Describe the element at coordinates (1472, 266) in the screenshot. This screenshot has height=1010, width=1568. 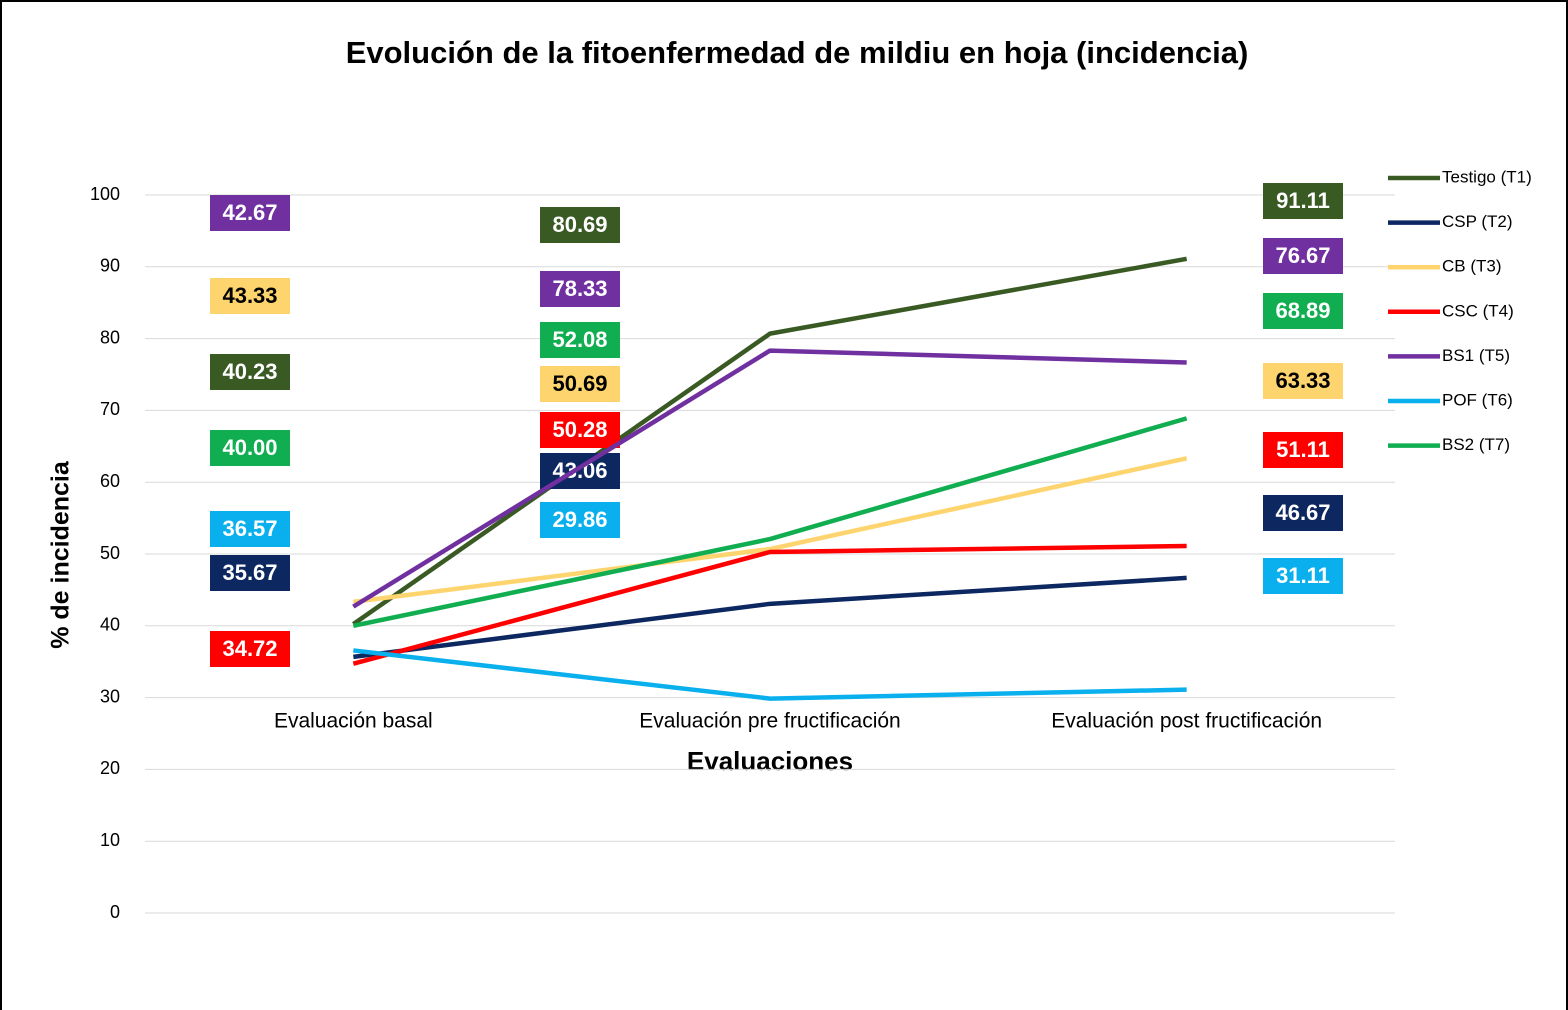
I see `legend-label: CB (T3)` at that location.